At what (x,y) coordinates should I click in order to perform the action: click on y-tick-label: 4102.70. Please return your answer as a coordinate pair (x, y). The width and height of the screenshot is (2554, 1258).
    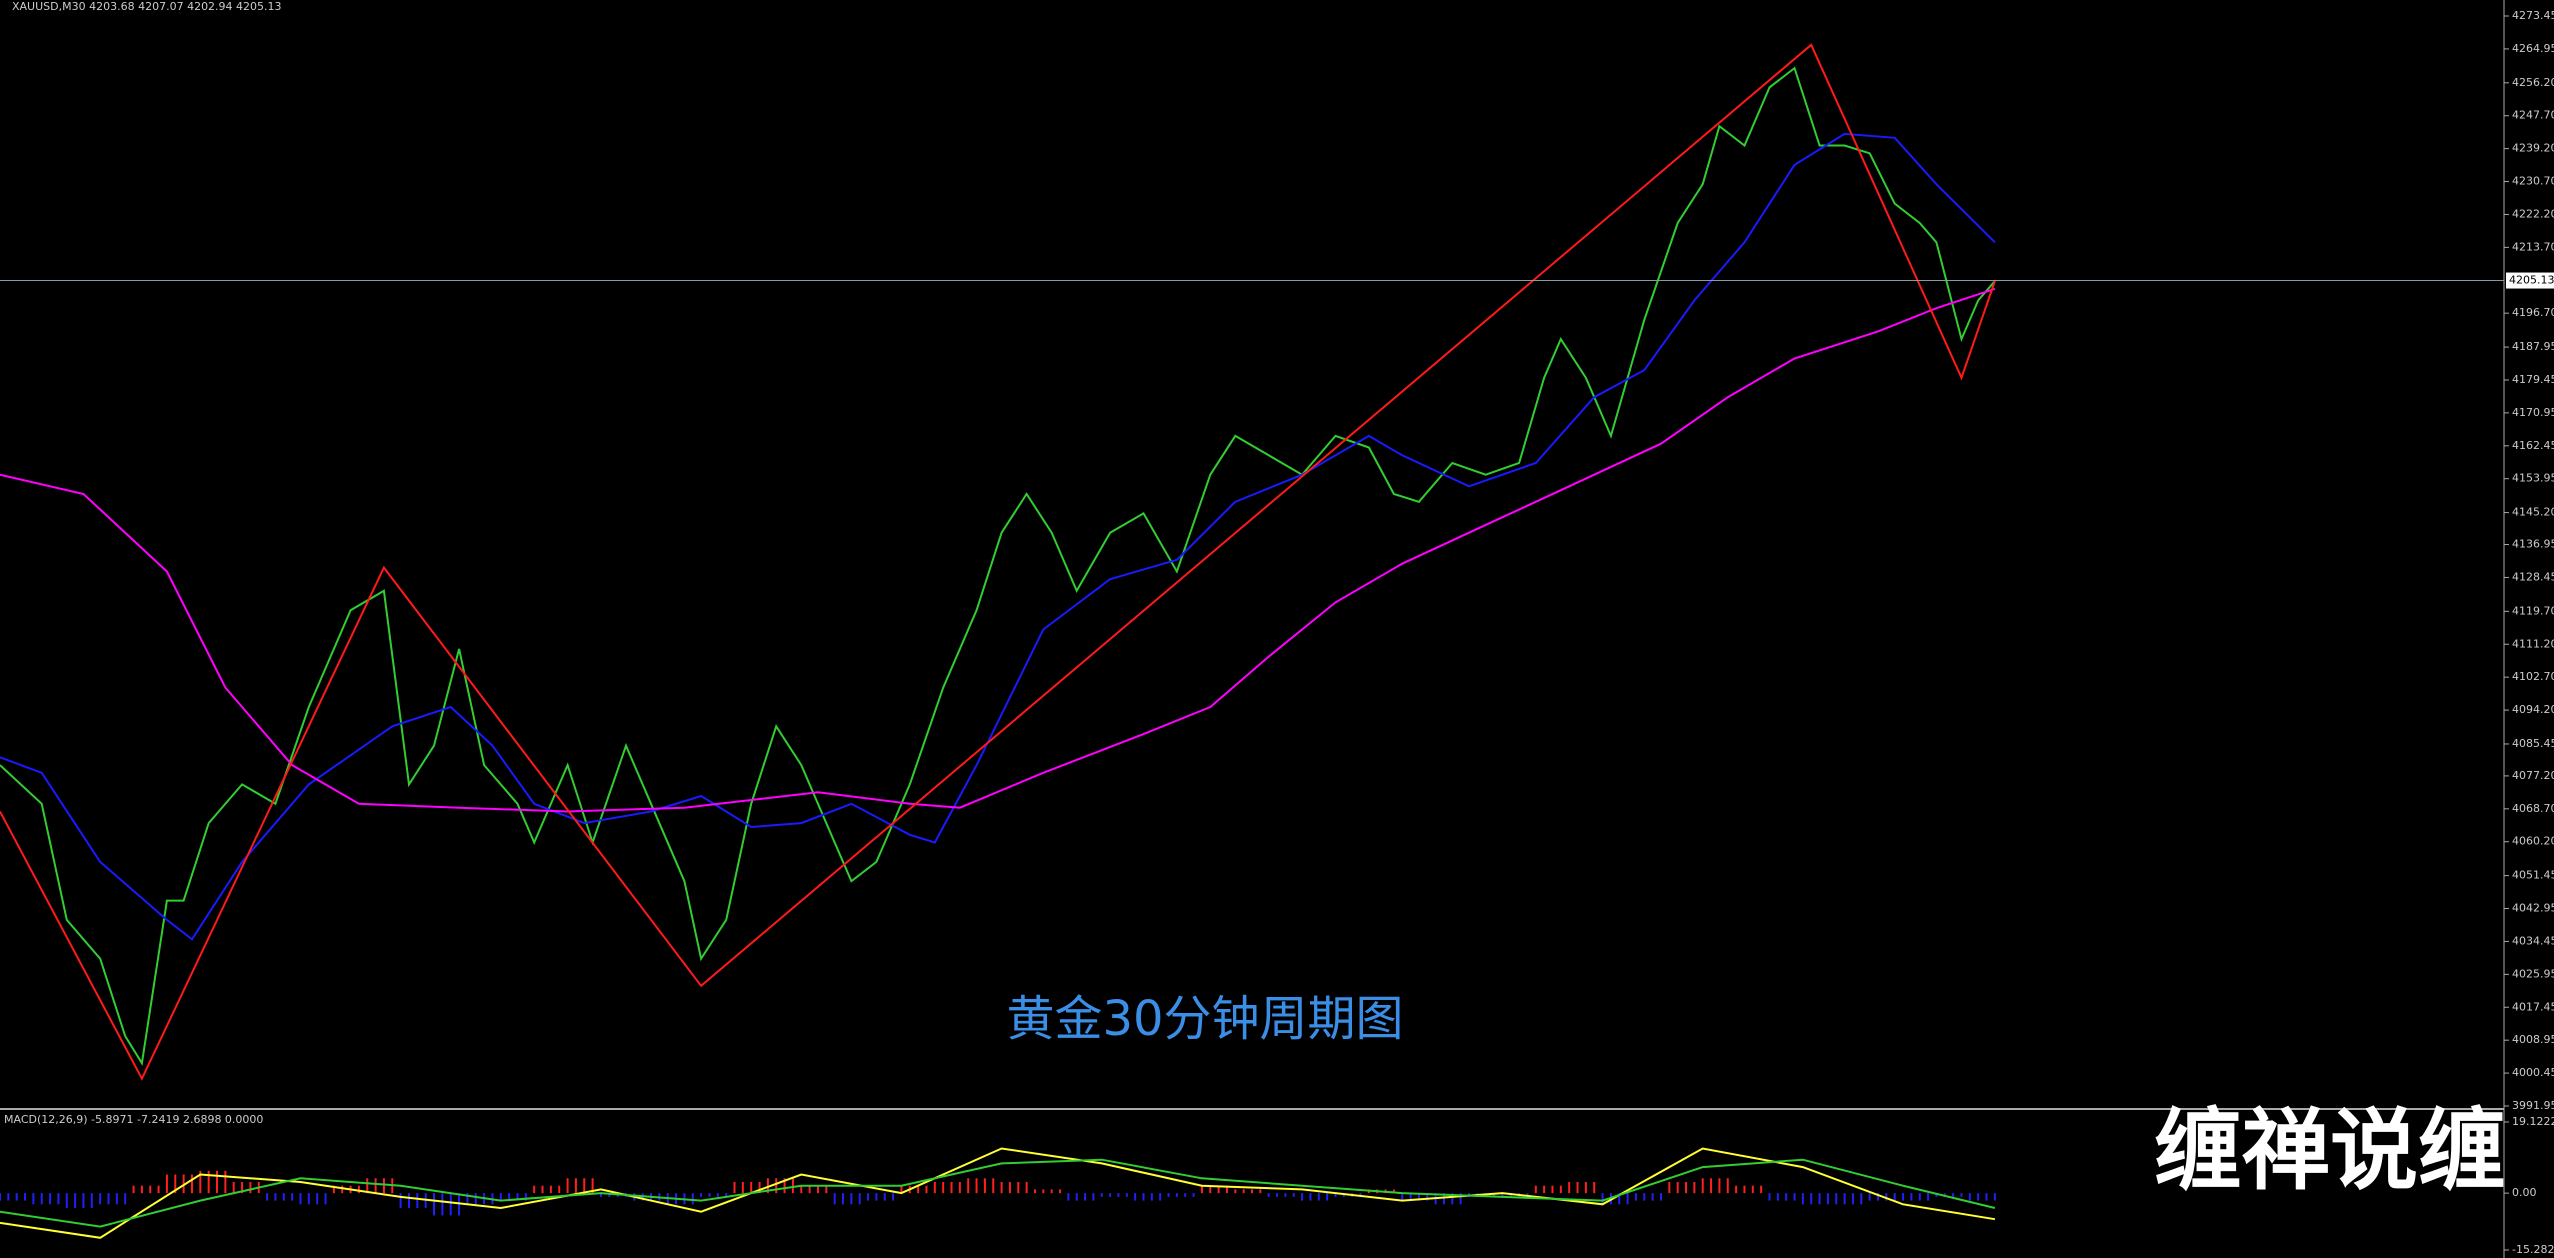
    Looking at the image, I should click on (2533, 676).